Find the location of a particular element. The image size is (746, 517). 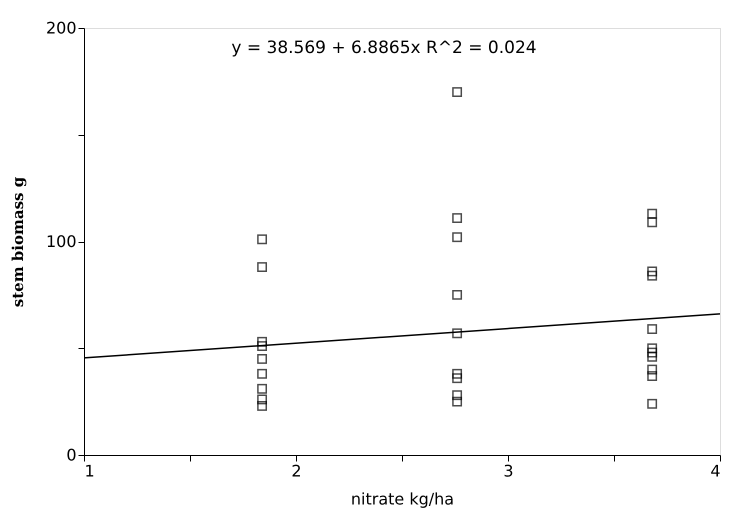

y-tick-label: 200 is located at coordinates (61, 28).